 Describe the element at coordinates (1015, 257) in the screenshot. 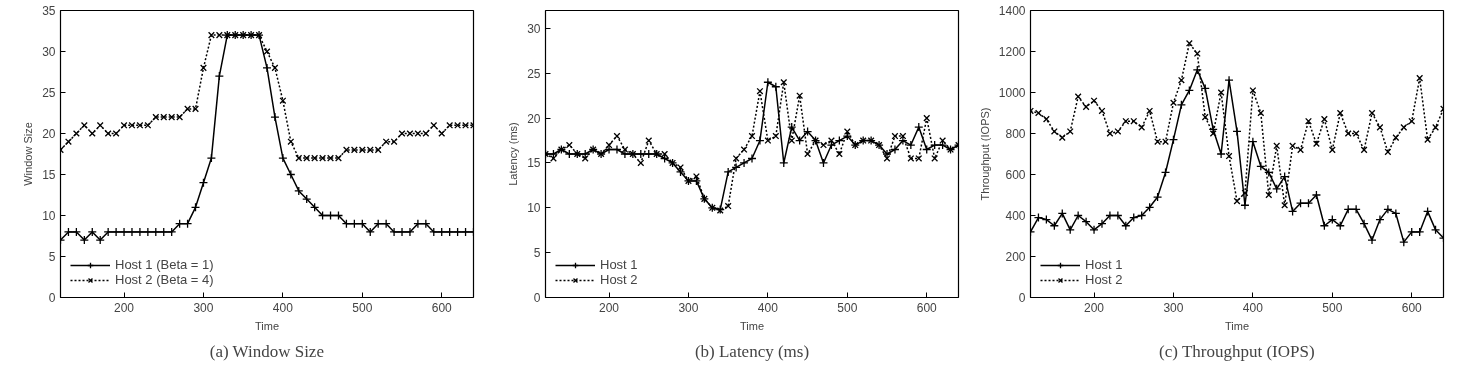

I see `y-tick-label: 200` at that location.